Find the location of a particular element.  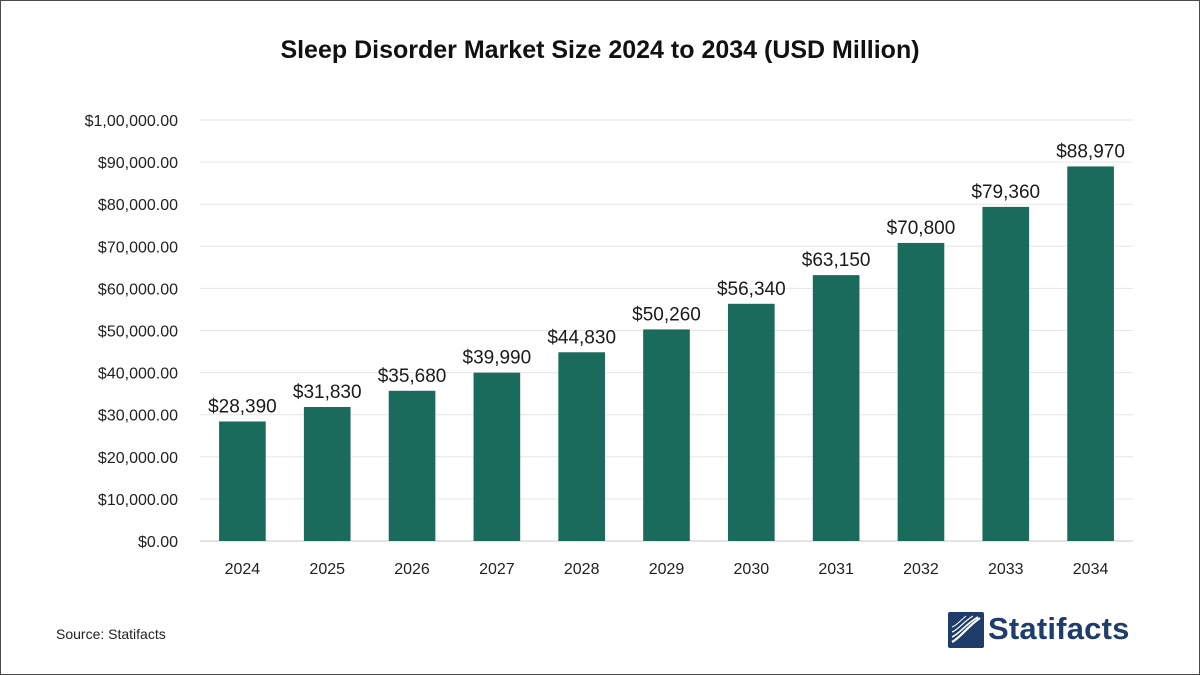

y-tick-label: $1,00,000.00 is located at coordinates (132, 121).